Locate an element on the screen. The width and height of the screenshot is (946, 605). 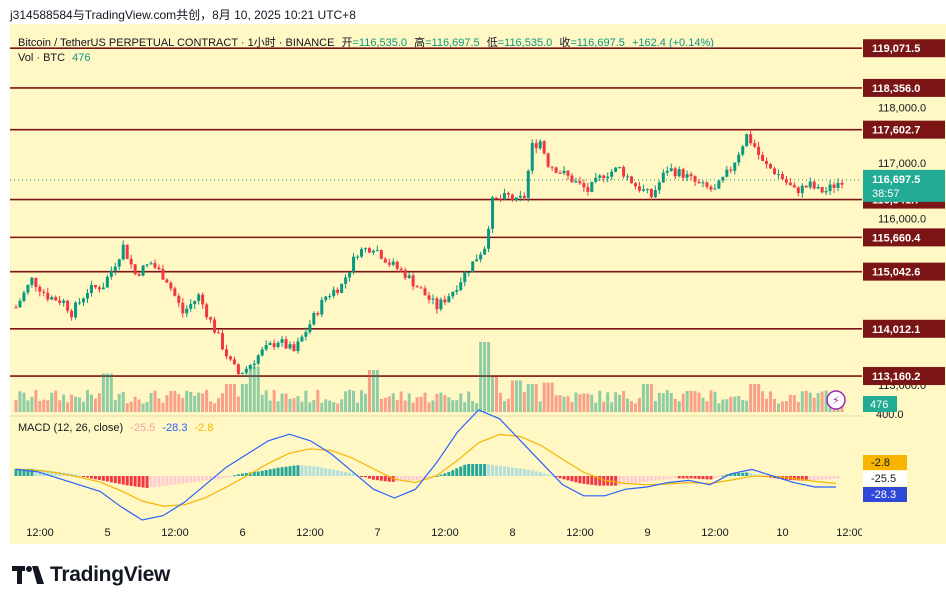
level-badge-label: 119,071.5 is located at coordinates (896, 49).